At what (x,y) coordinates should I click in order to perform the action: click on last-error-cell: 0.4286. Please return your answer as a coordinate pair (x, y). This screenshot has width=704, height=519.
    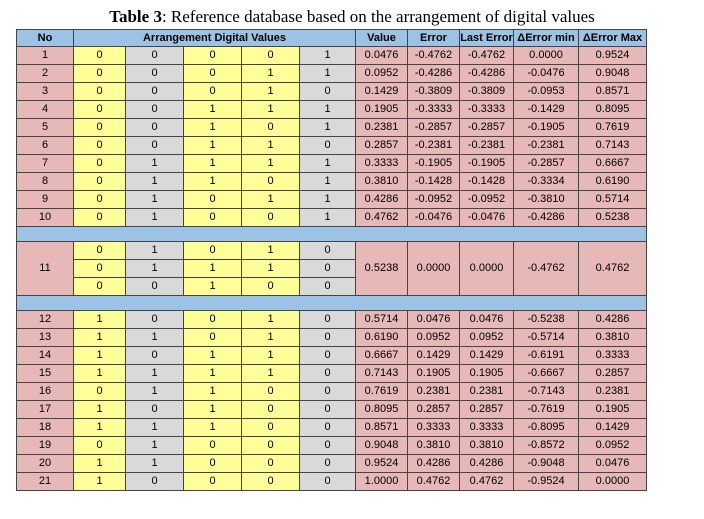
    Looking at the image, I should click on (486, 463).